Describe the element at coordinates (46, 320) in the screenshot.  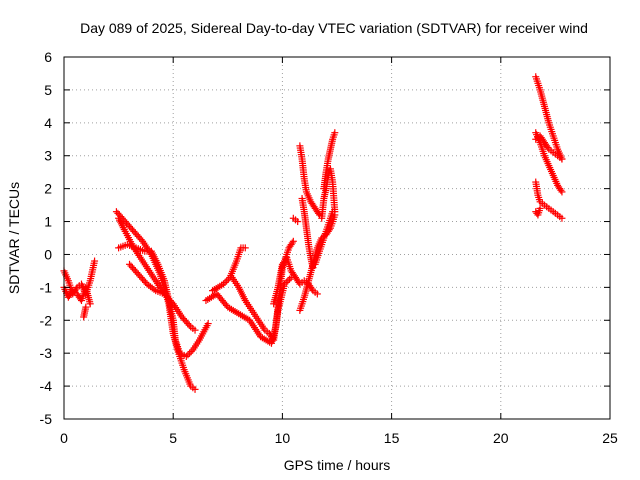
I see `y-tick-label: -2` at that location.